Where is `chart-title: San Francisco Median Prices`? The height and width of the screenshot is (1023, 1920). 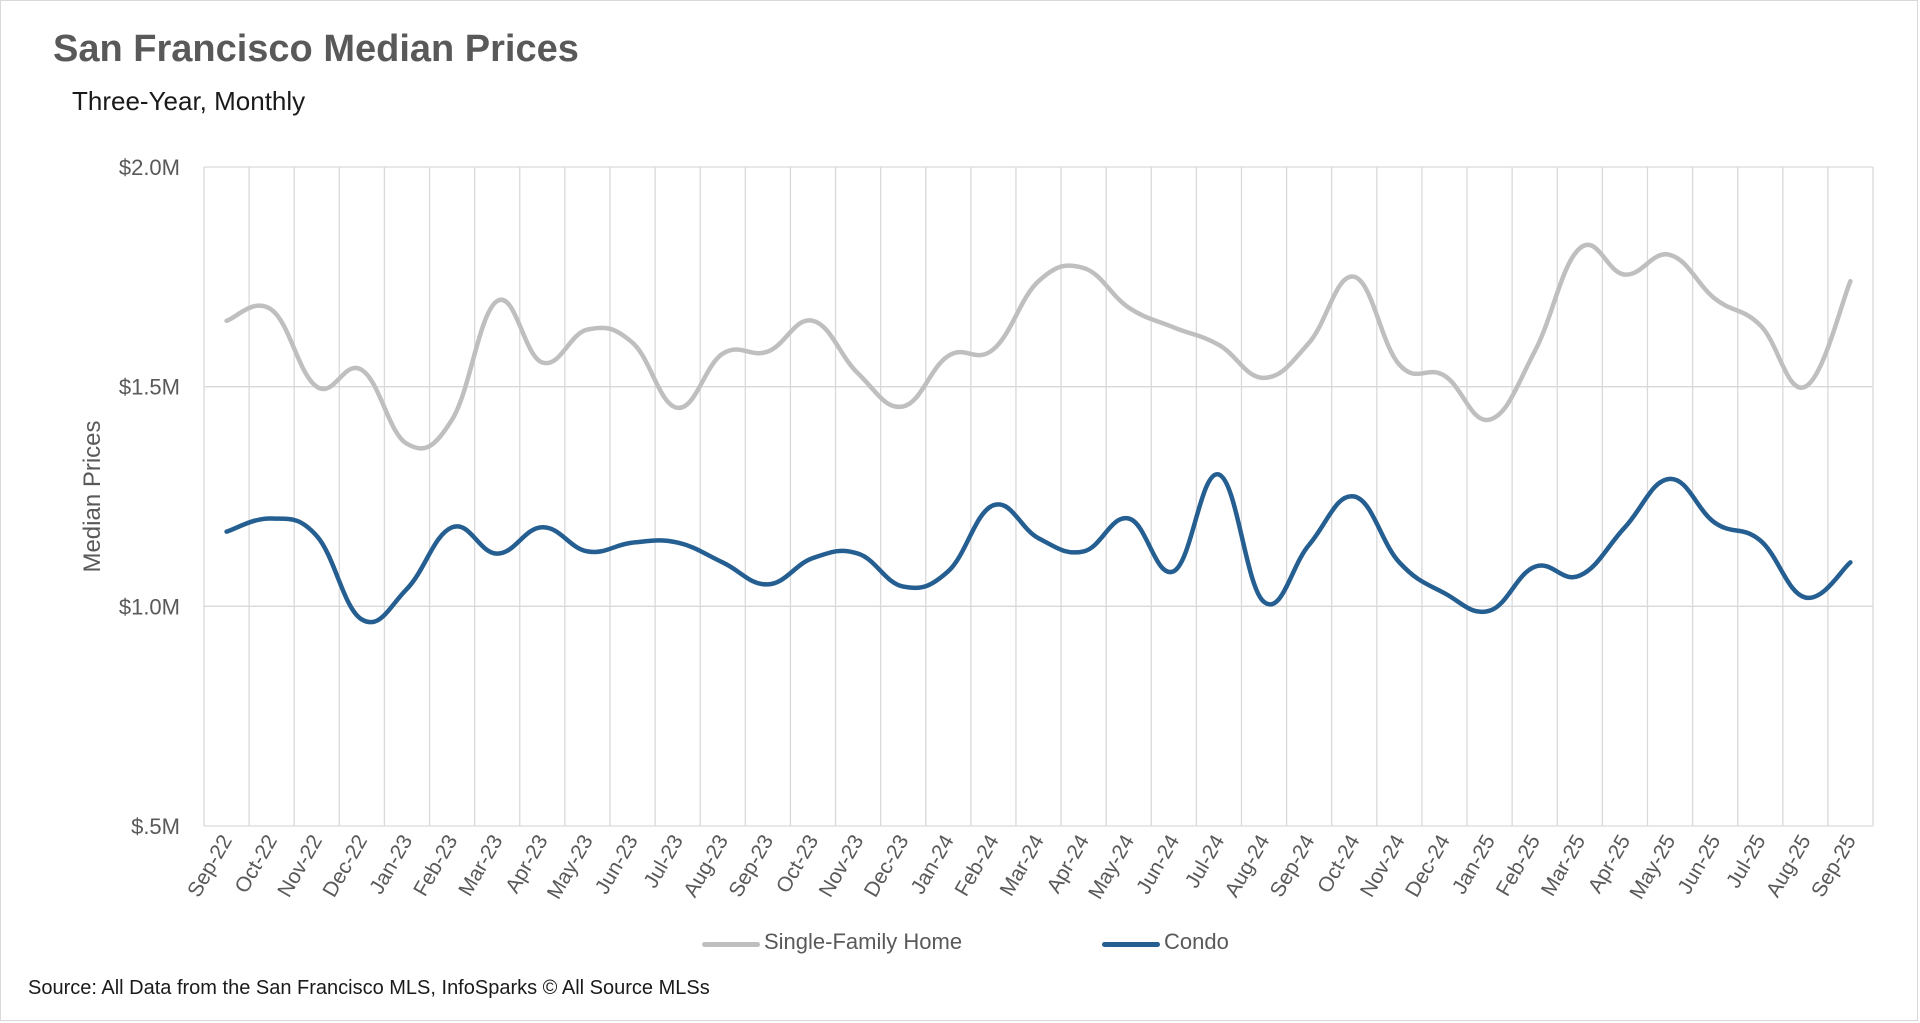
chart-title: San Francisco Median Prices is located at coordinates (316, 49).